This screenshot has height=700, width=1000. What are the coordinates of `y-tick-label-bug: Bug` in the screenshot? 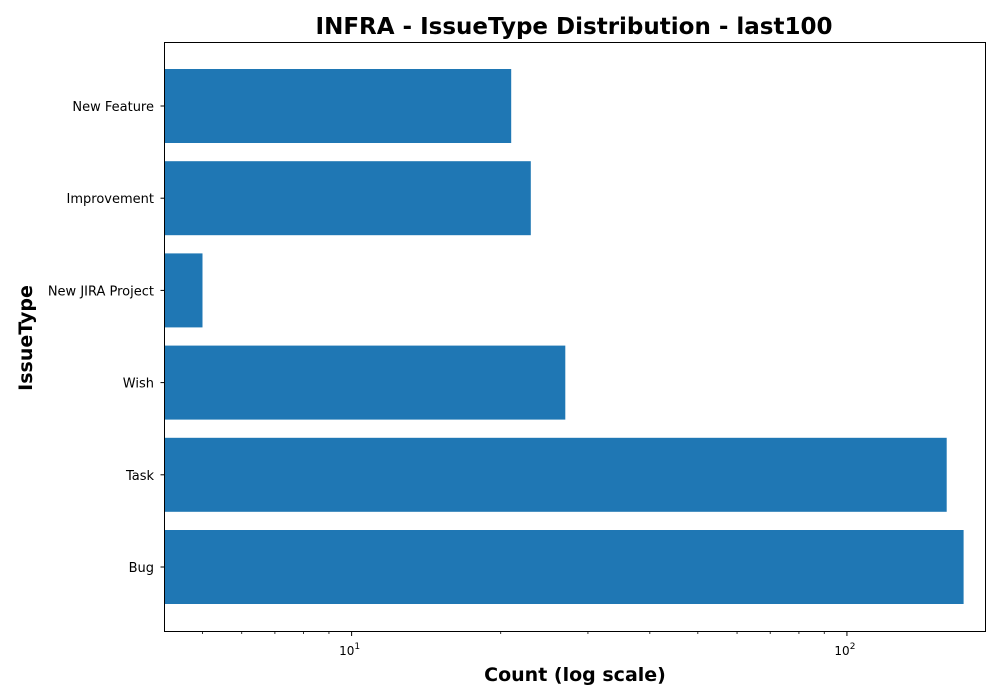 It's located at (141, 568).